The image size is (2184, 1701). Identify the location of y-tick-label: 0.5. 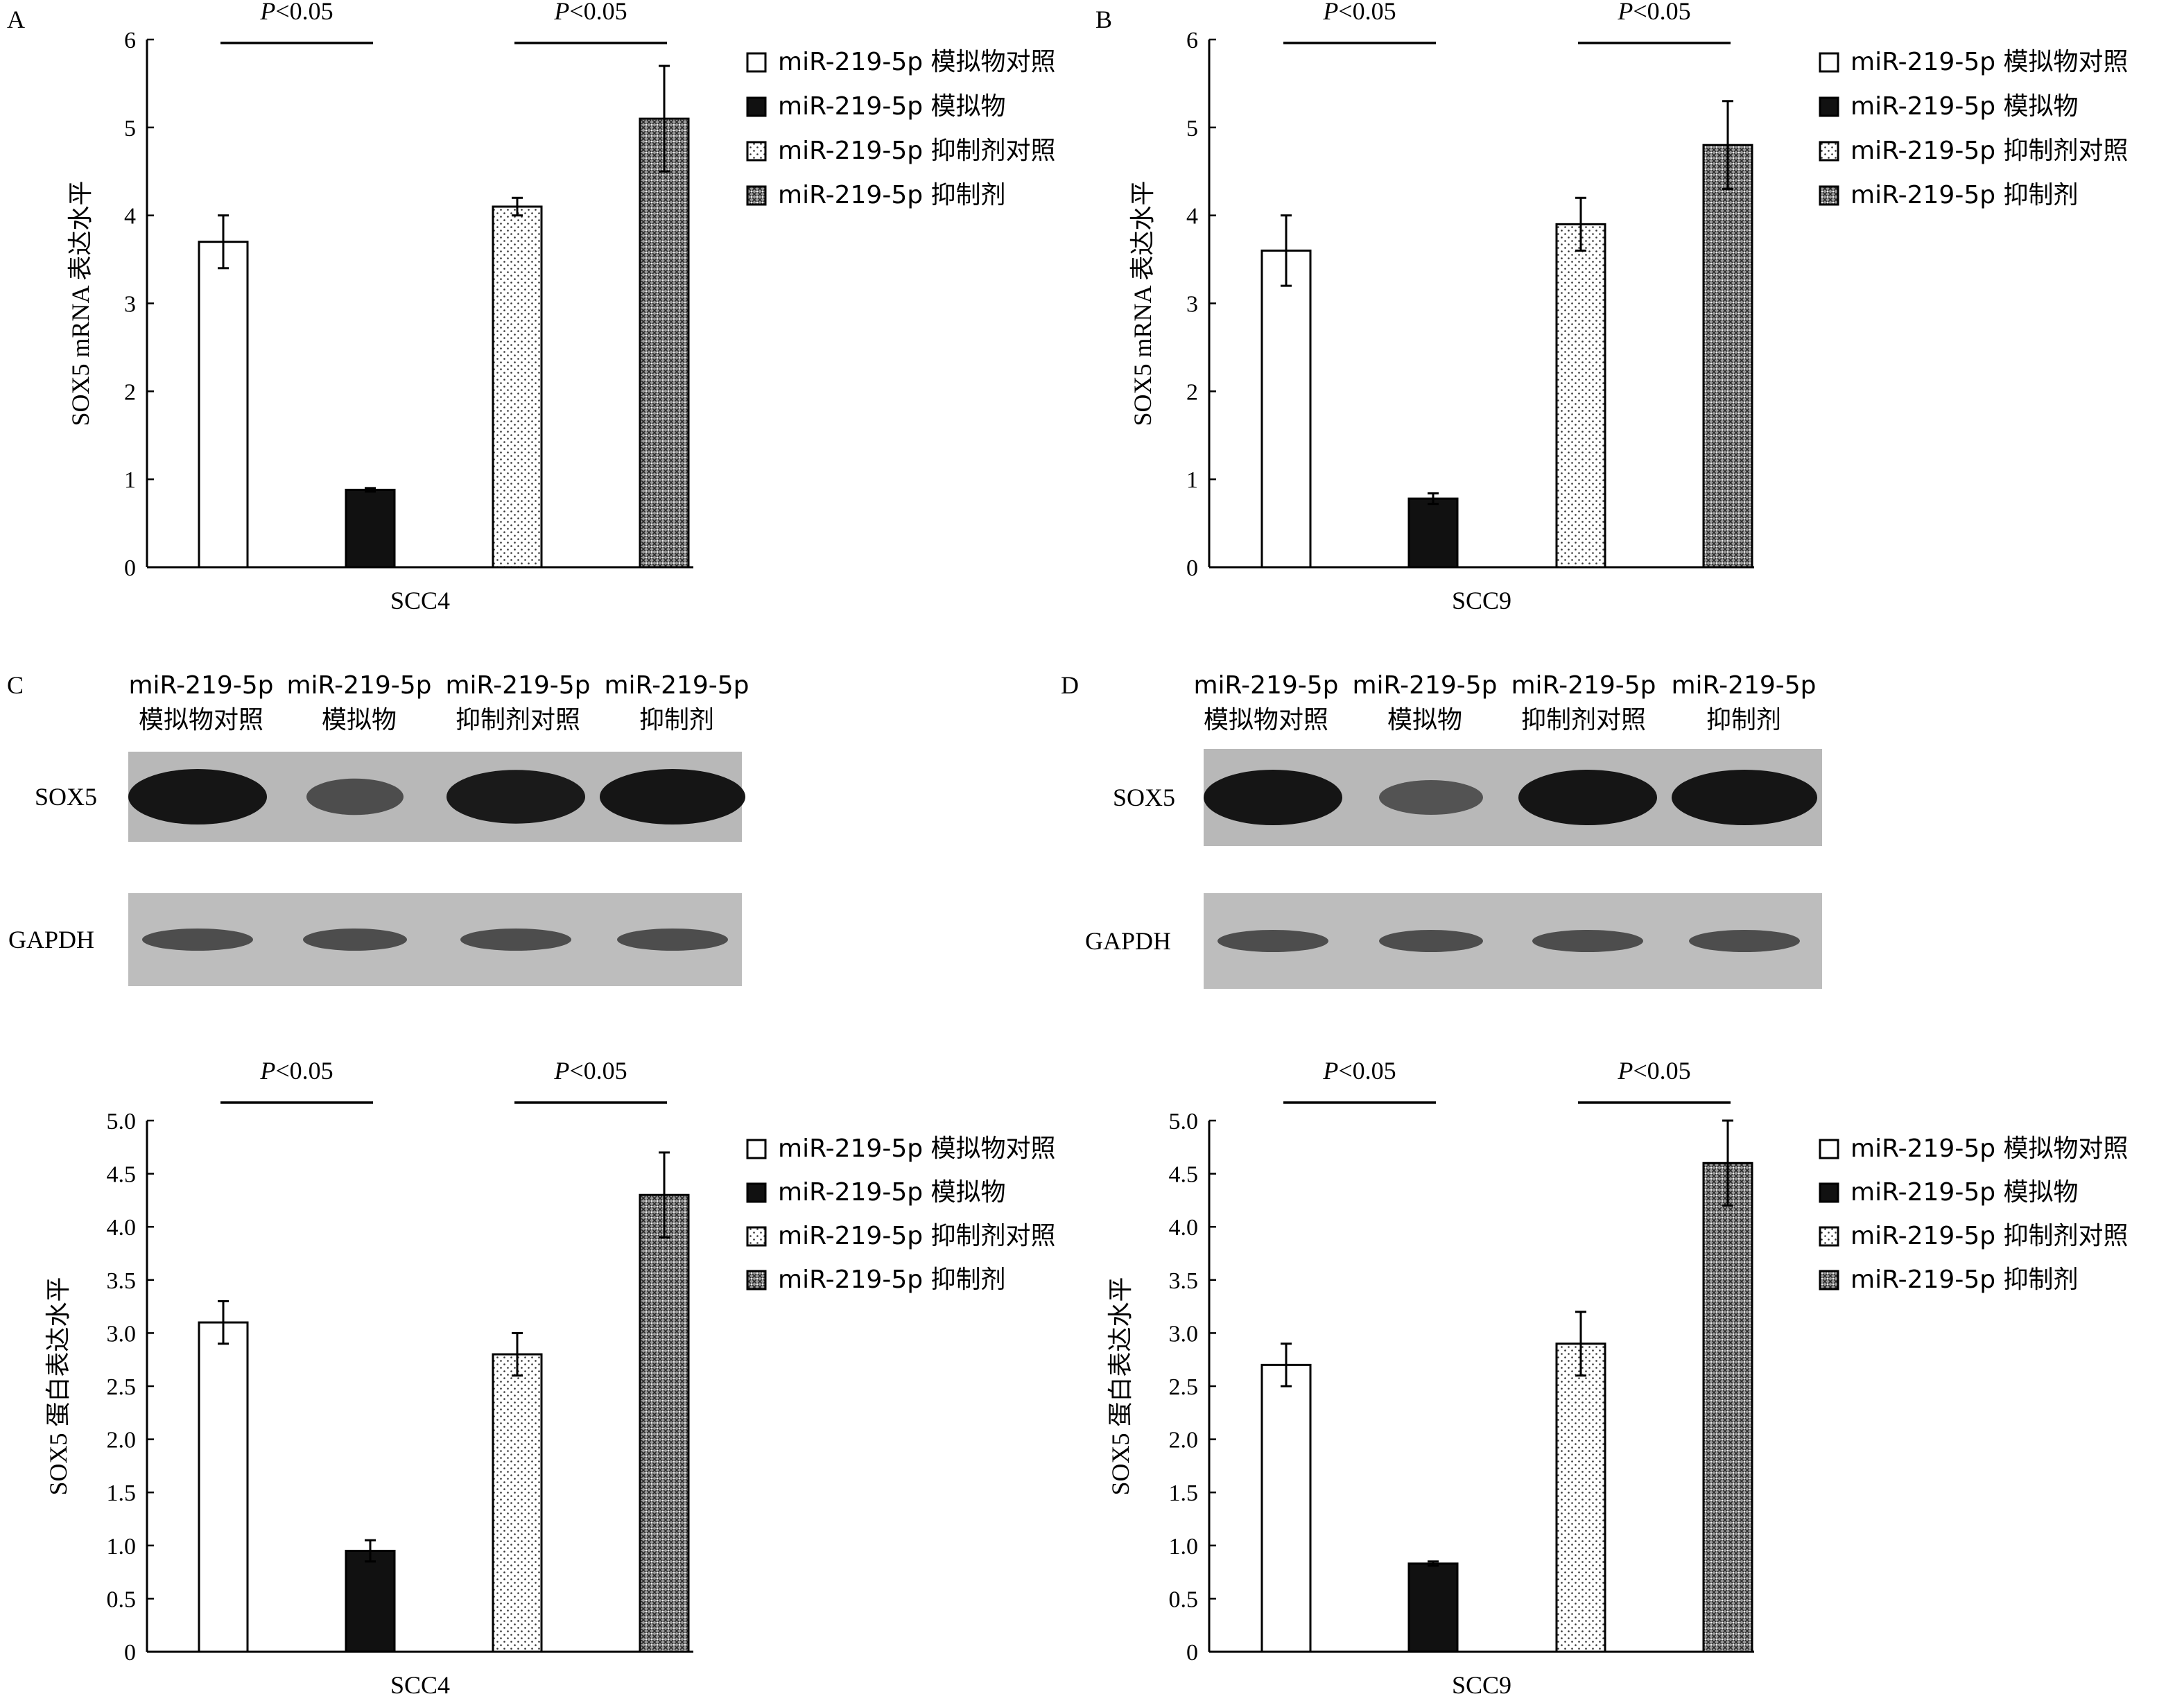
(122, 1599).